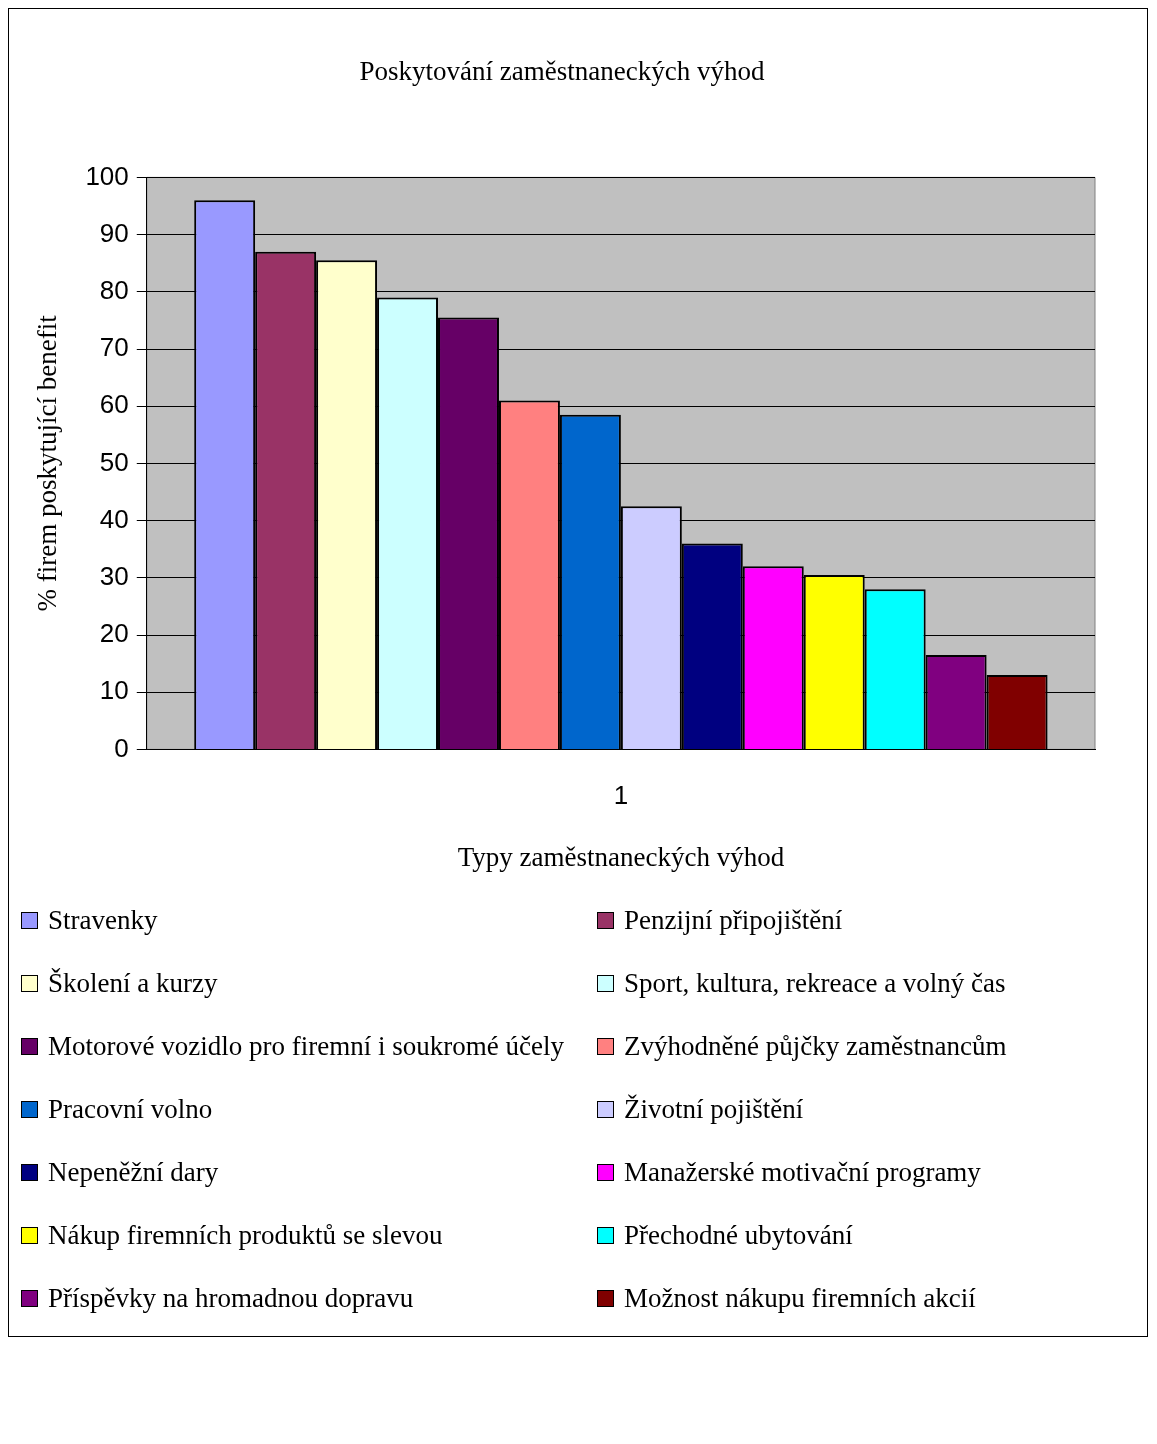 The height and width of the screenshot is (1444, 1157). What do you see at coordinates (114, 347) in the screenshot?
I see `y-tick-label: 70` at bounding box center [114, 347].